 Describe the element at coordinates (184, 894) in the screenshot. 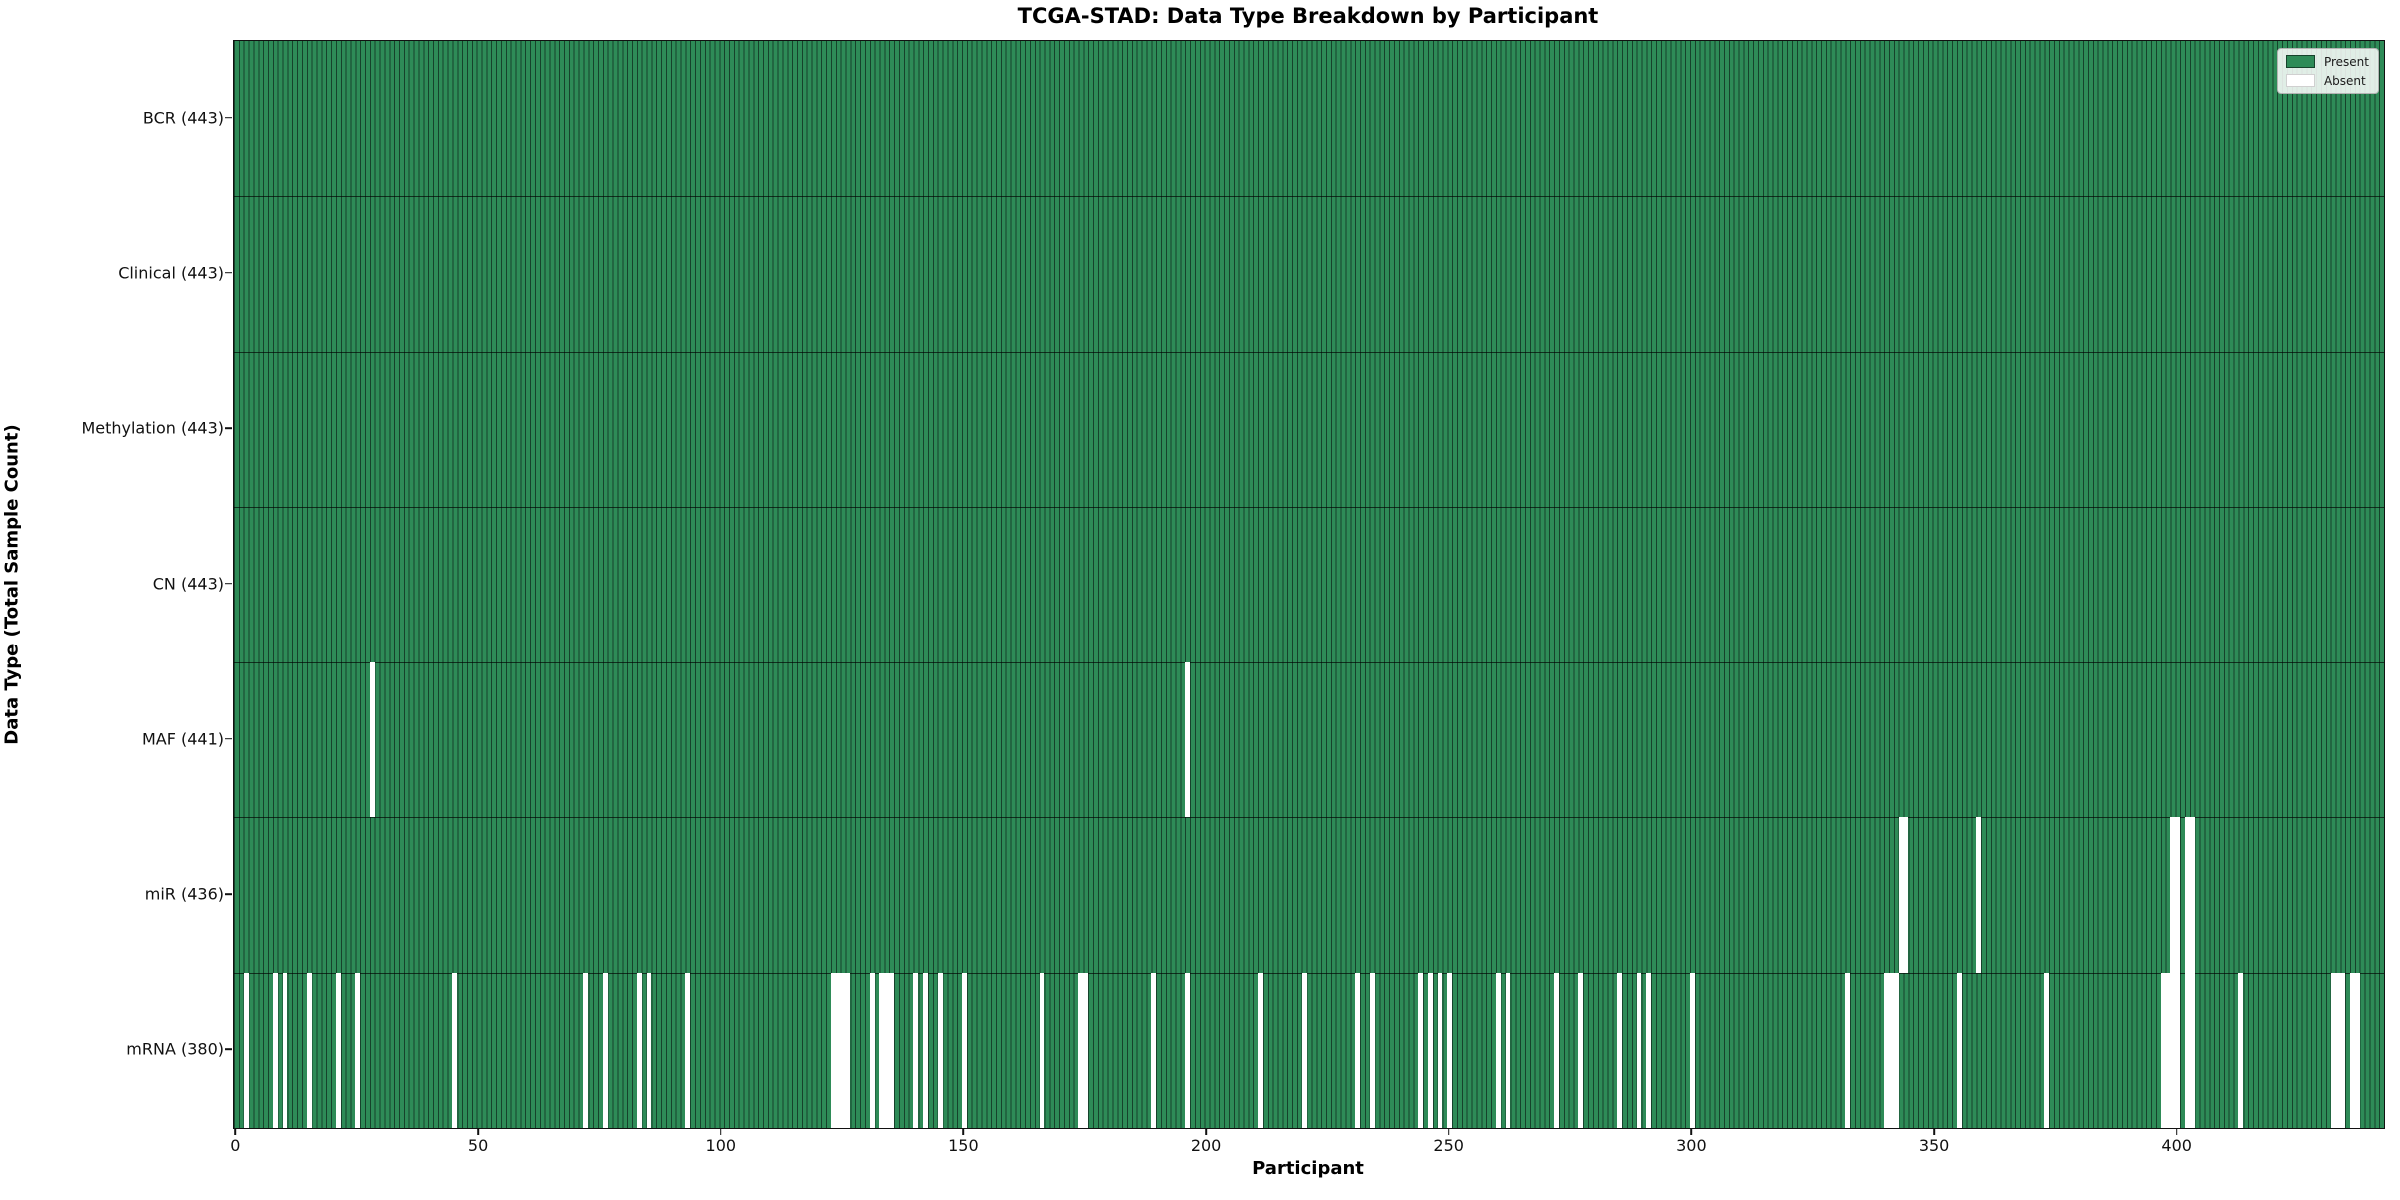

I see `y-tick-label-mir: miR (436)` at that location.